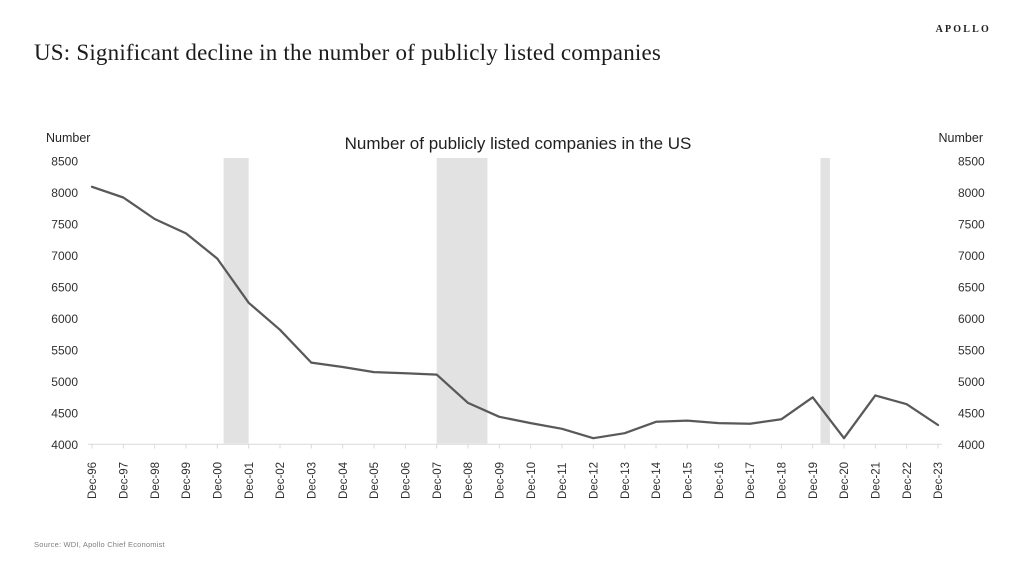 This screenshot has width=1022, height=576. What do you see at coordinates (64, 256) in the screenshot?
I see `y-tick-label-left: 7000` at bounding box center [64, 256].